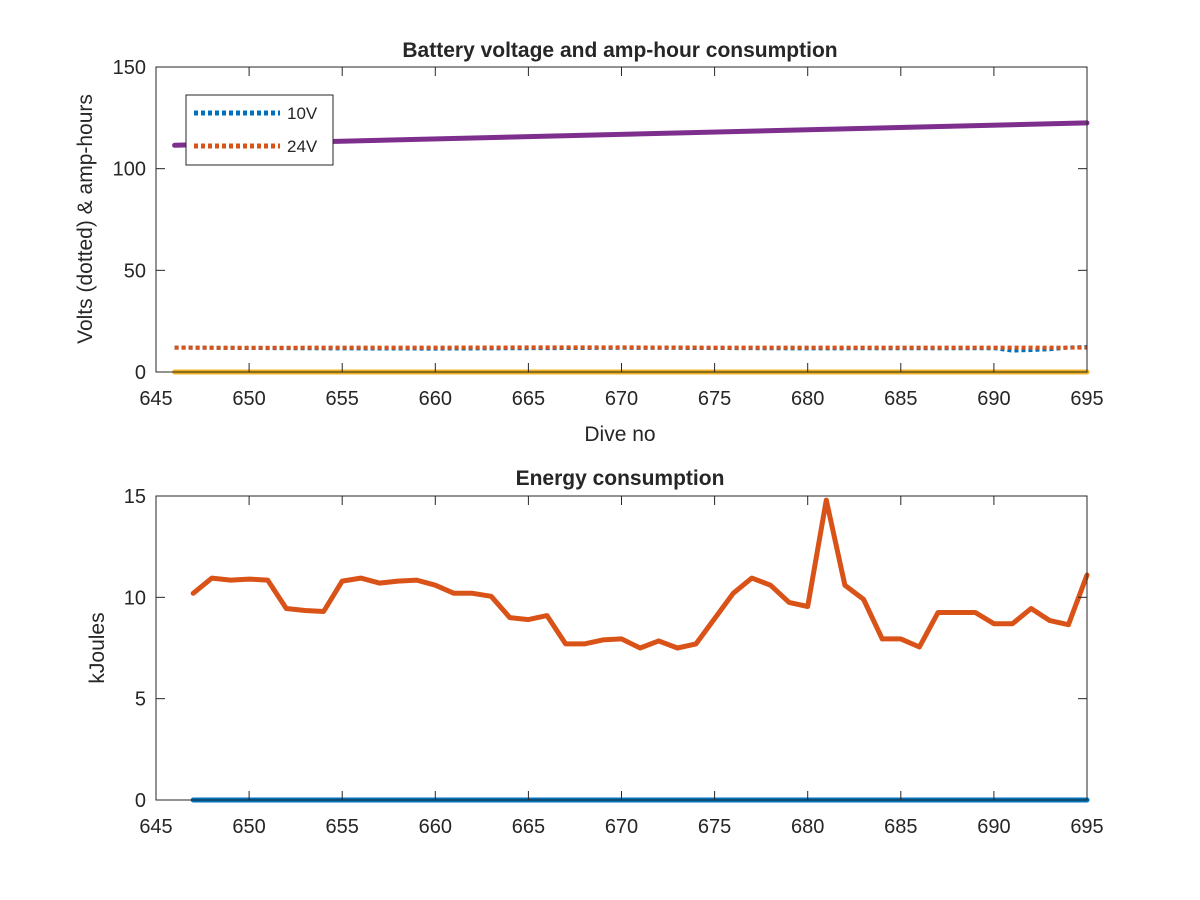  What do you see at coordinates (135, 271) in the screenshot?
I see `y-tick-label: 50` at bounding box center [135, 271].